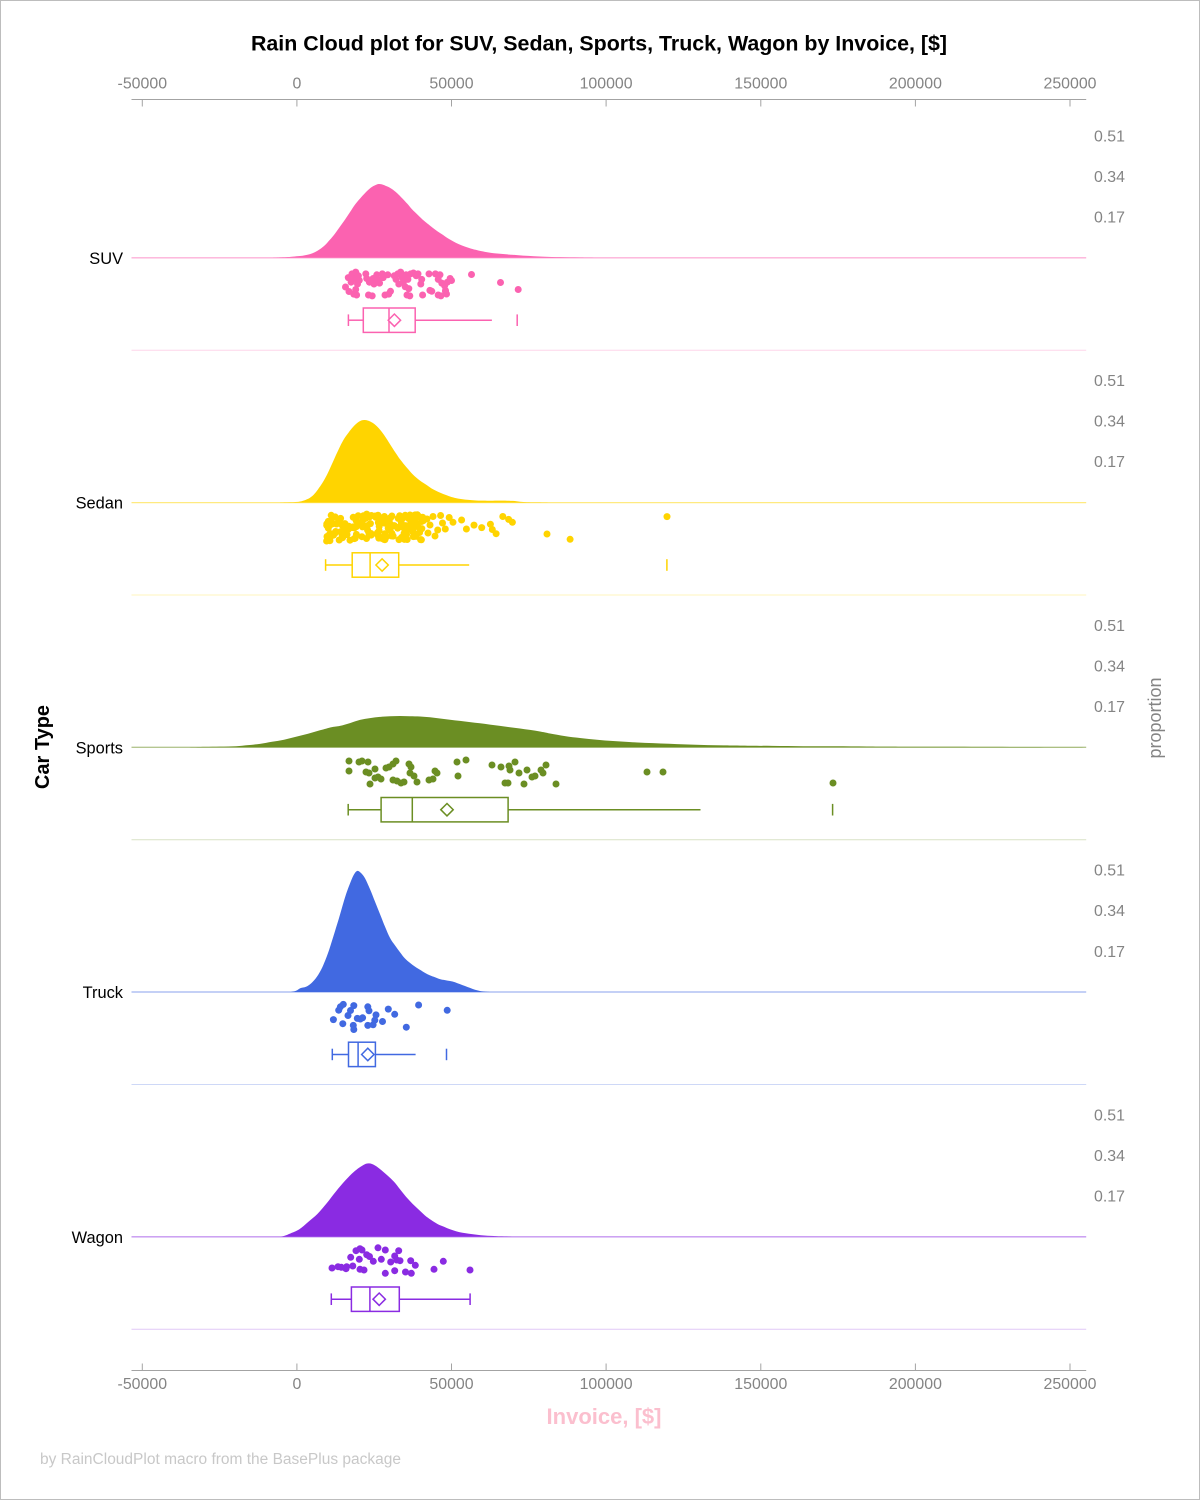 Image resolution: width=1200 pixels, height=1505 pixels. I want to click on svg-text: Wagon, so click(97, 1238).